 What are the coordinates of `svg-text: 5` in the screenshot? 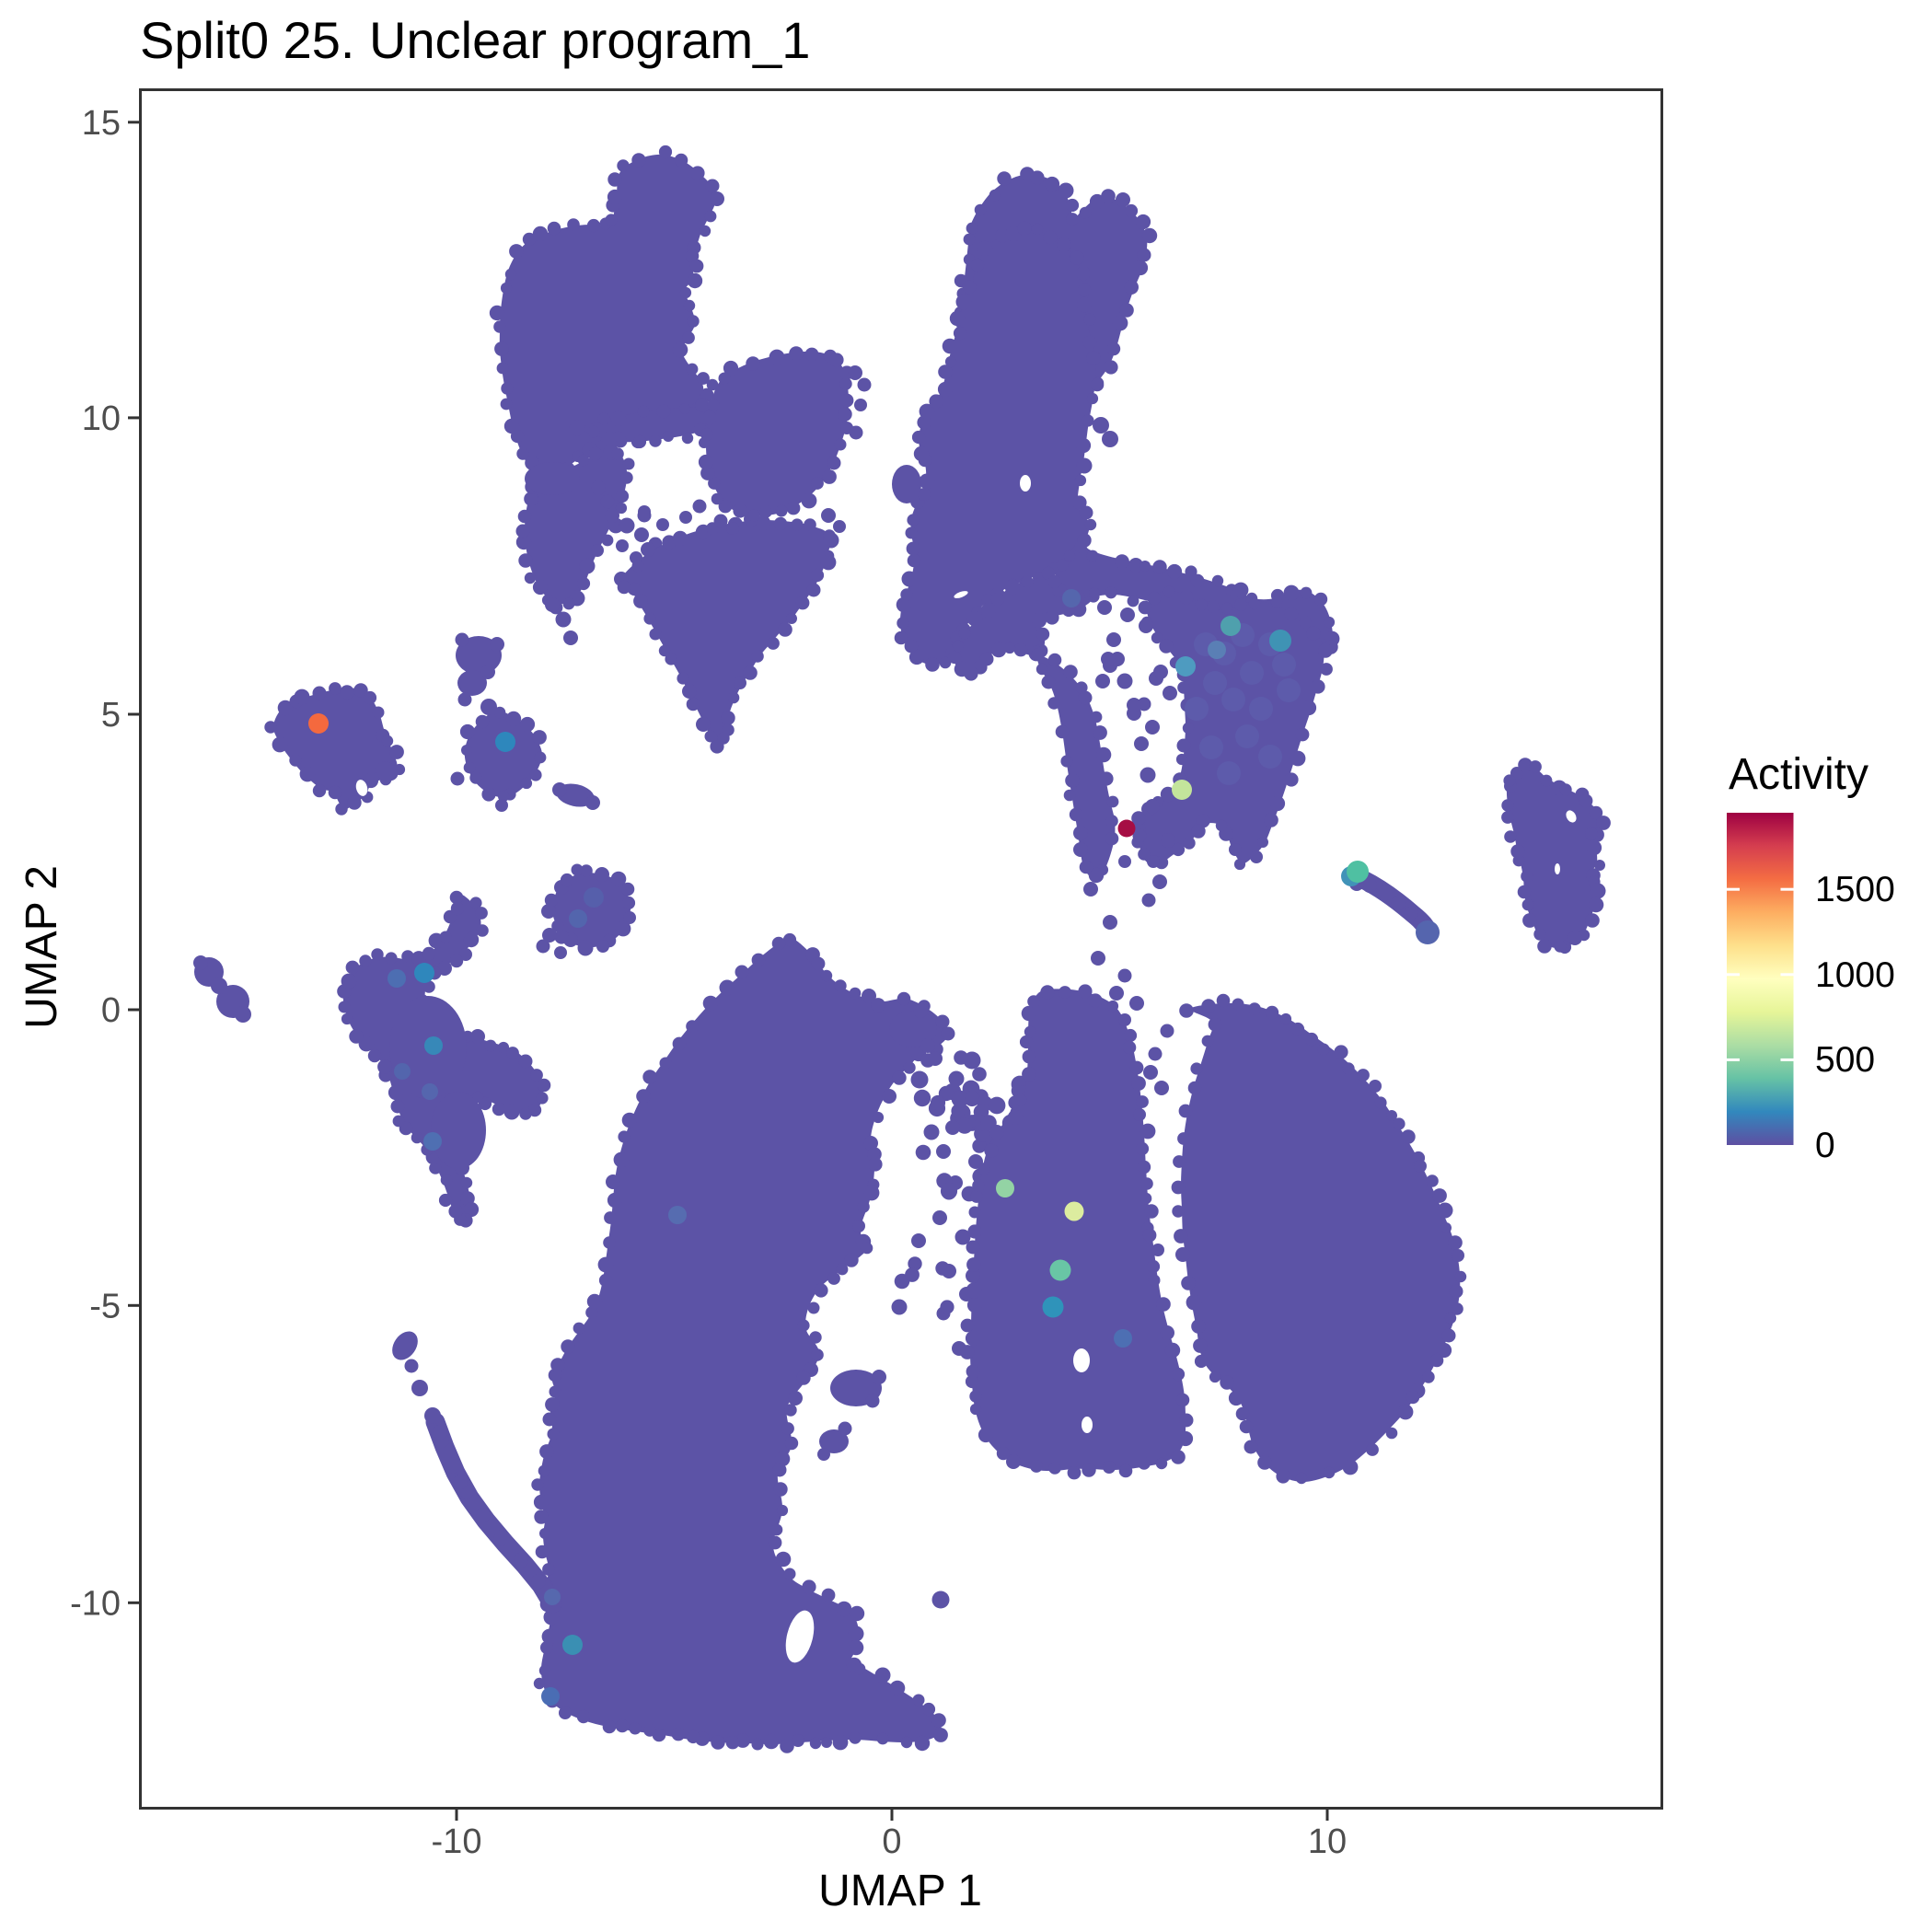 It's located at (111, 716).